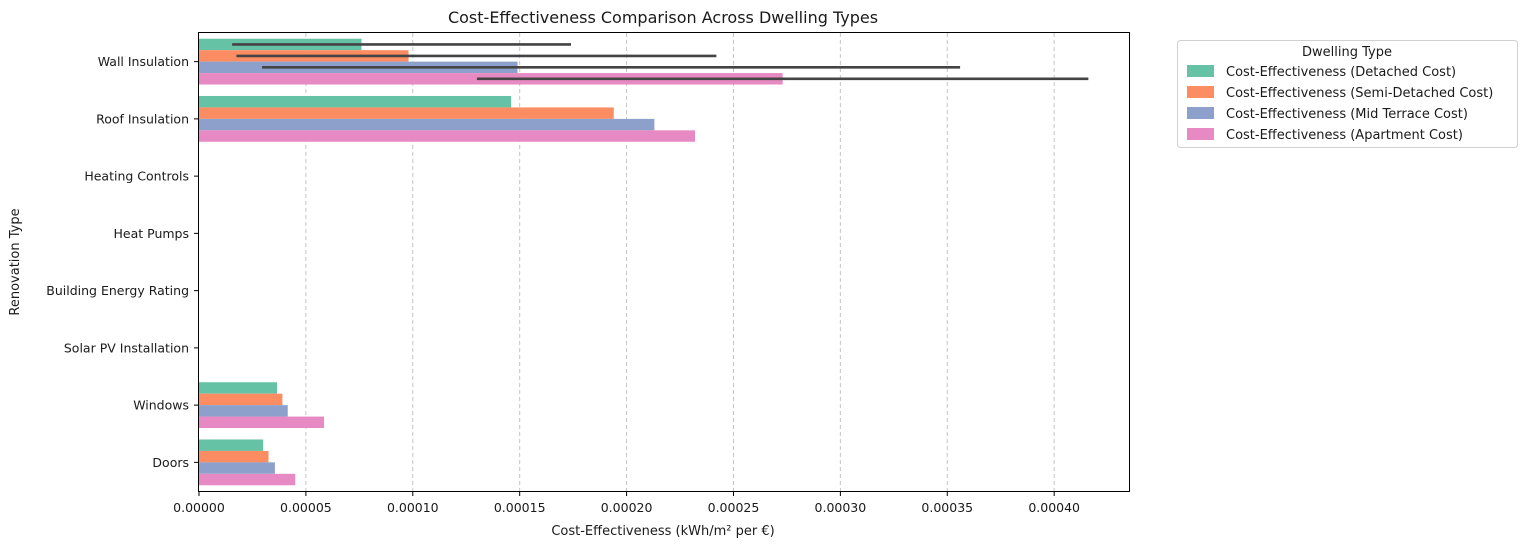  Describe the element at coordinates (447, 136) in the screenshot. I see `bar-roof-insulation-cost-effectiveness-apartment-cost` at that location.